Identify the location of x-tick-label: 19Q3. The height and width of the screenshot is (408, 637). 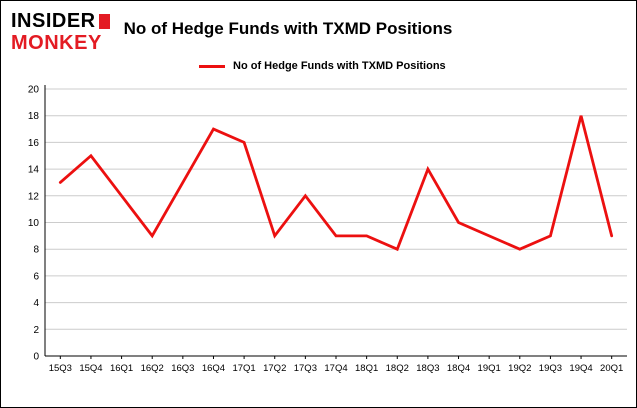
(550, 368).